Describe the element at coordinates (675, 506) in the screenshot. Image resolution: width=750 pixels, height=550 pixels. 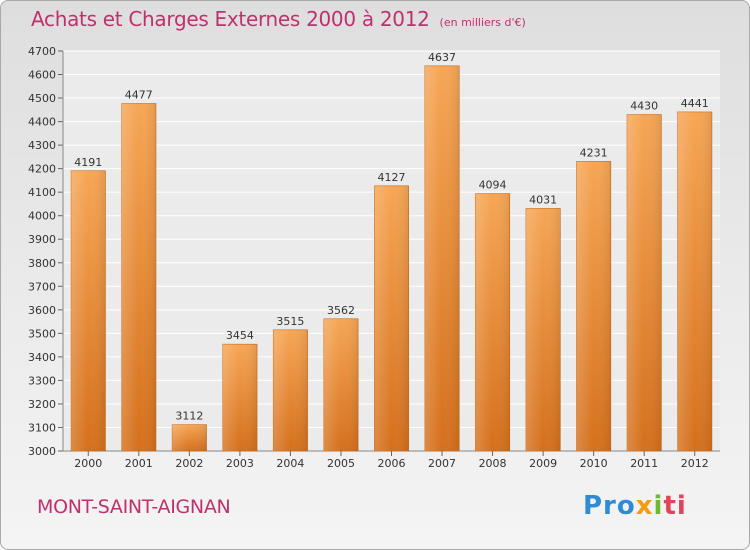
I see `logo-part-4: ti` at that location.